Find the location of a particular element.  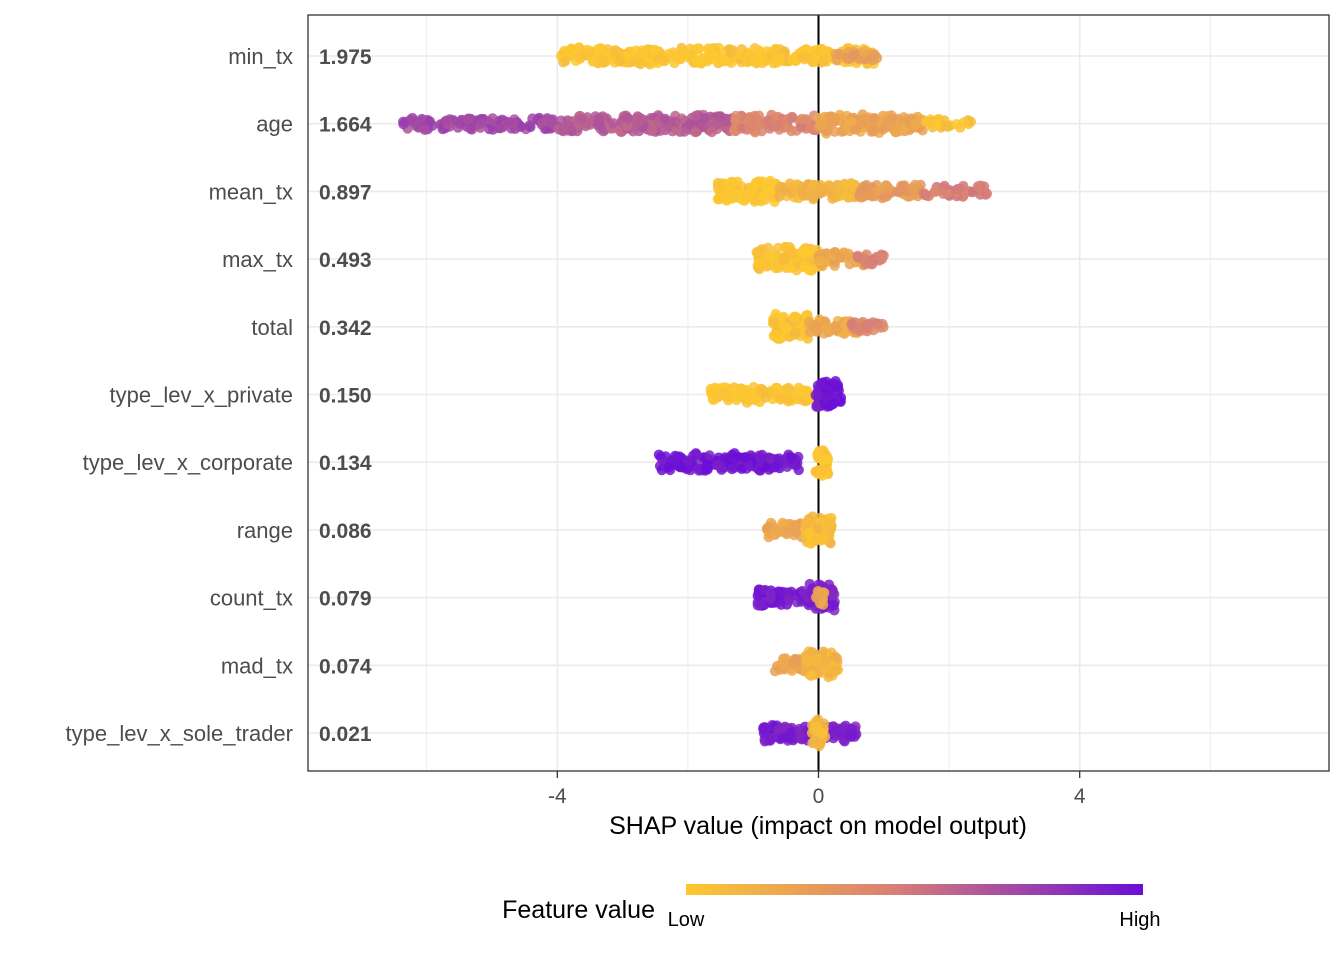

feature-points-min_tx is located at coordinates (719, 56).